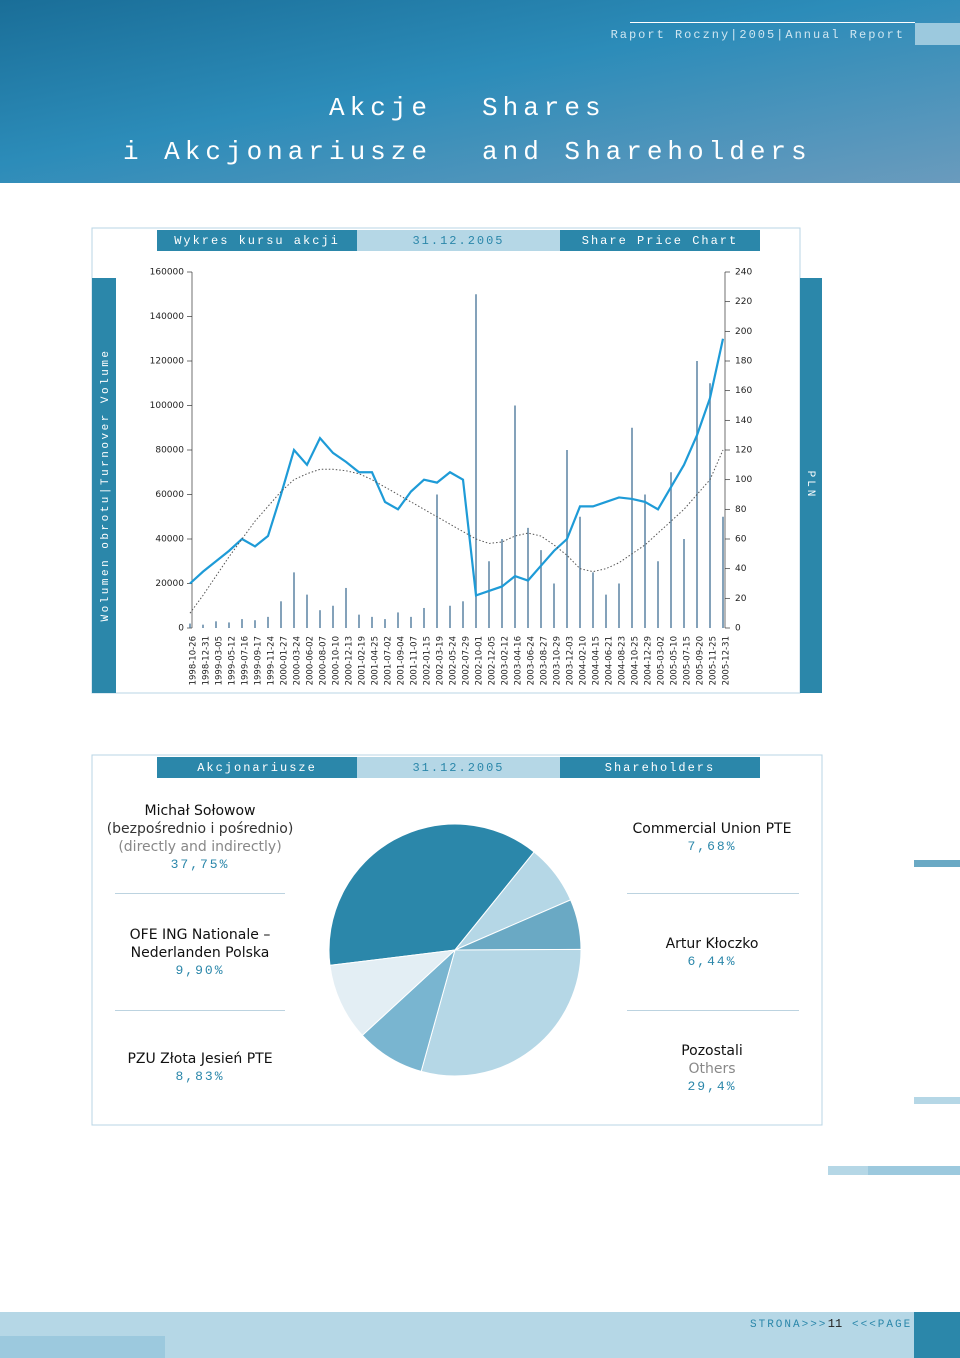 Image resolution: width=960 pixels, height=1358 pixels. Describe the element at coordinates (810, 485) in the screenshot. I see `y2-axis-label: PLN` at that location.